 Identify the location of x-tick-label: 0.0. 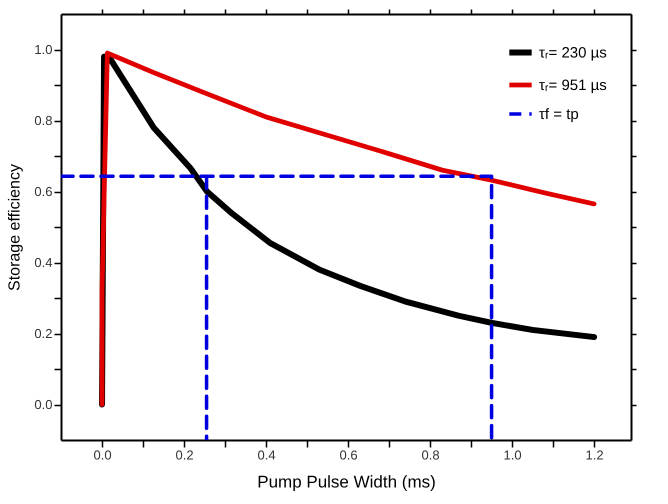
(102, 455).